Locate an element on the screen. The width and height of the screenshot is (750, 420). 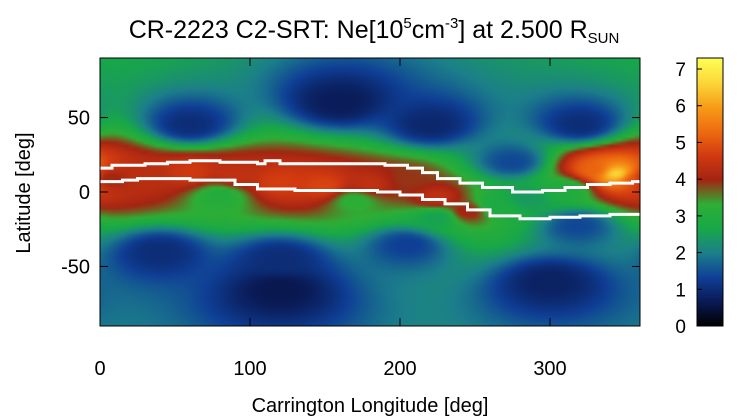
colorbar-tick-label: 6 is located at coordinates (680, 107).